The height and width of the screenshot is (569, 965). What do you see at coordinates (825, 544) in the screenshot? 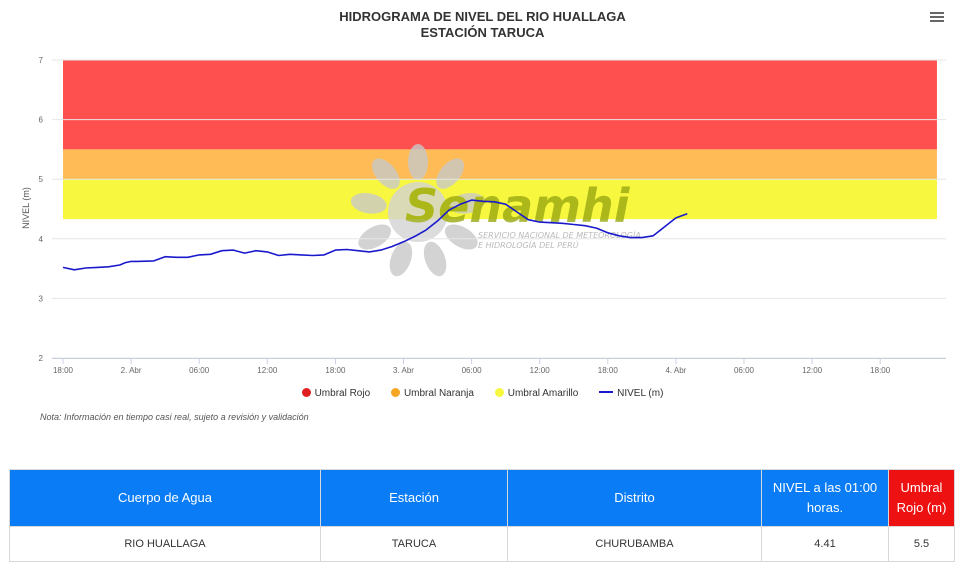
I see `cell-nivel: 4.41` at bounding box center [825, 544].